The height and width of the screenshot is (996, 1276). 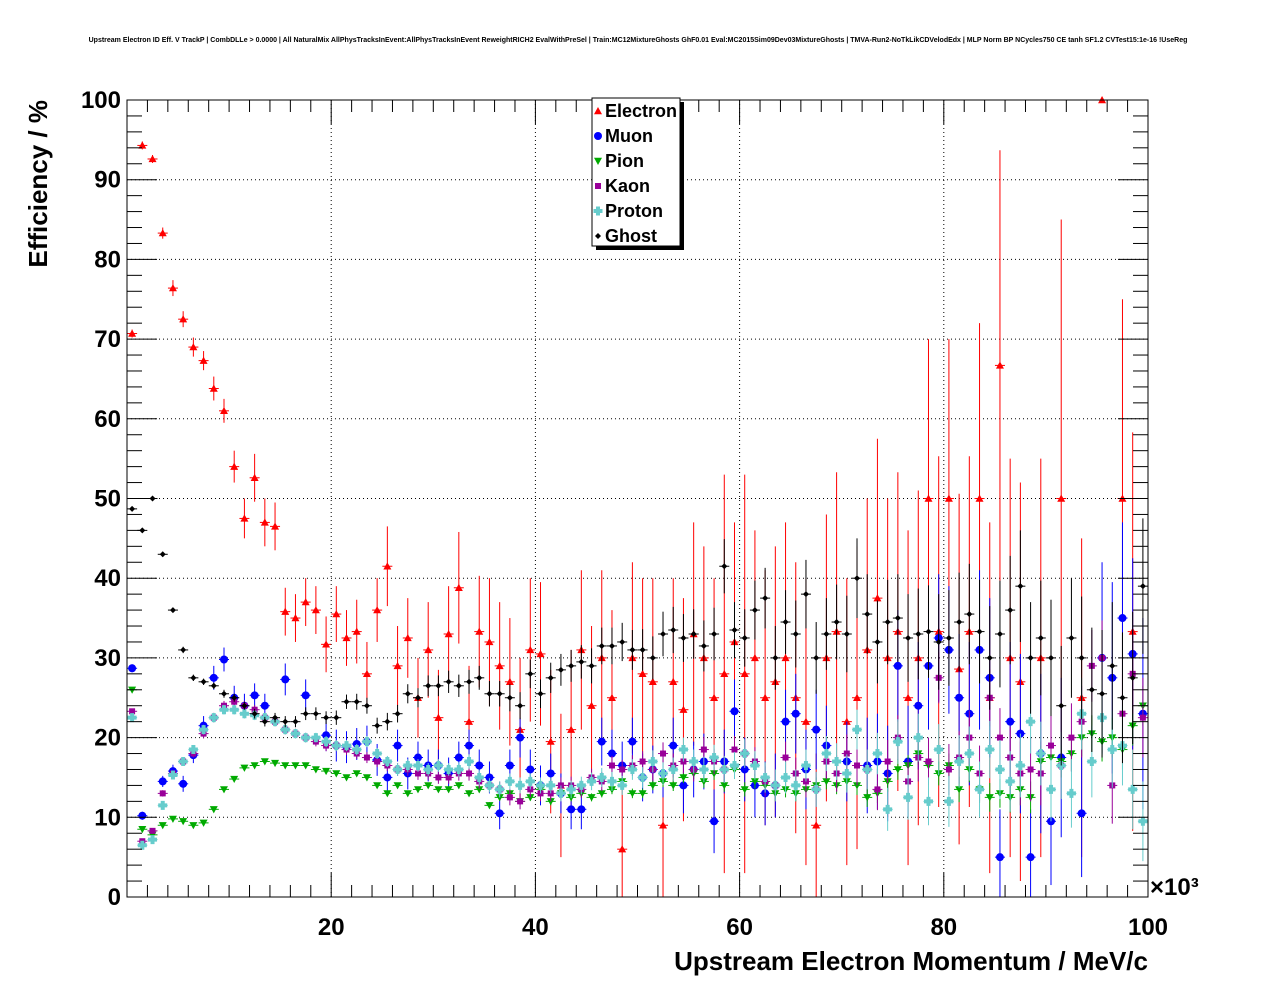 I want to click on y-tick-label: 50, so click(x=107, y=499).